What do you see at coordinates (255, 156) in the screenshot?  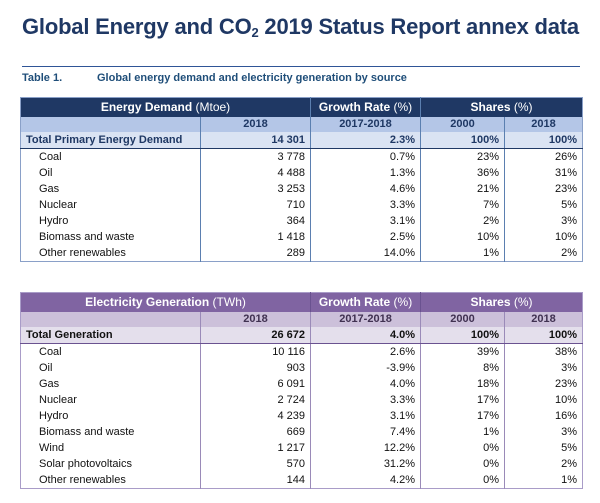 I see `row-value: 3 778` at bounding box center [255, 156].